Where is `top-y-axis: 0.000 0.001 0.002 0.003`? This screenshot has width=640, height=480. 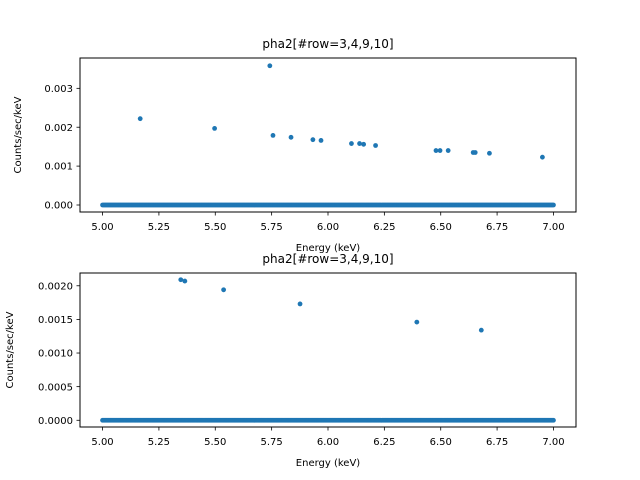
top-y-axis: 0.000 0.001 0.002 0.003 is located at coordinates (62, 148).